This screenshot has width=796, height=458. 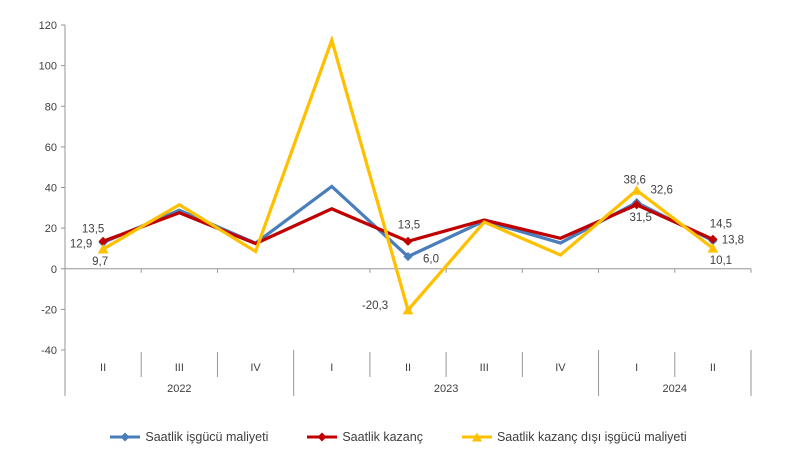 I want to click on y-axis-tick-label: 60, so click(x=51, y=148).